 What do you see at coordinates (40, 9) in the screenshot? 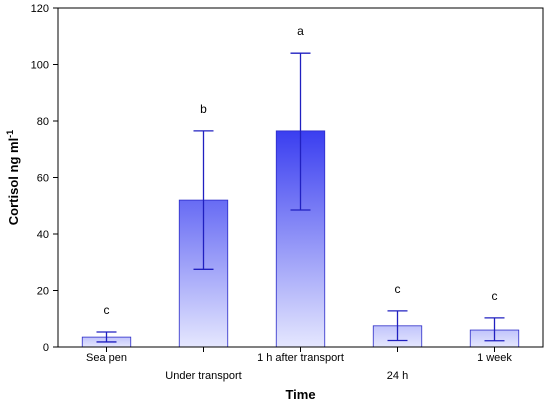
I see `y-tick-label: 120` at bounding box center [40, 9].